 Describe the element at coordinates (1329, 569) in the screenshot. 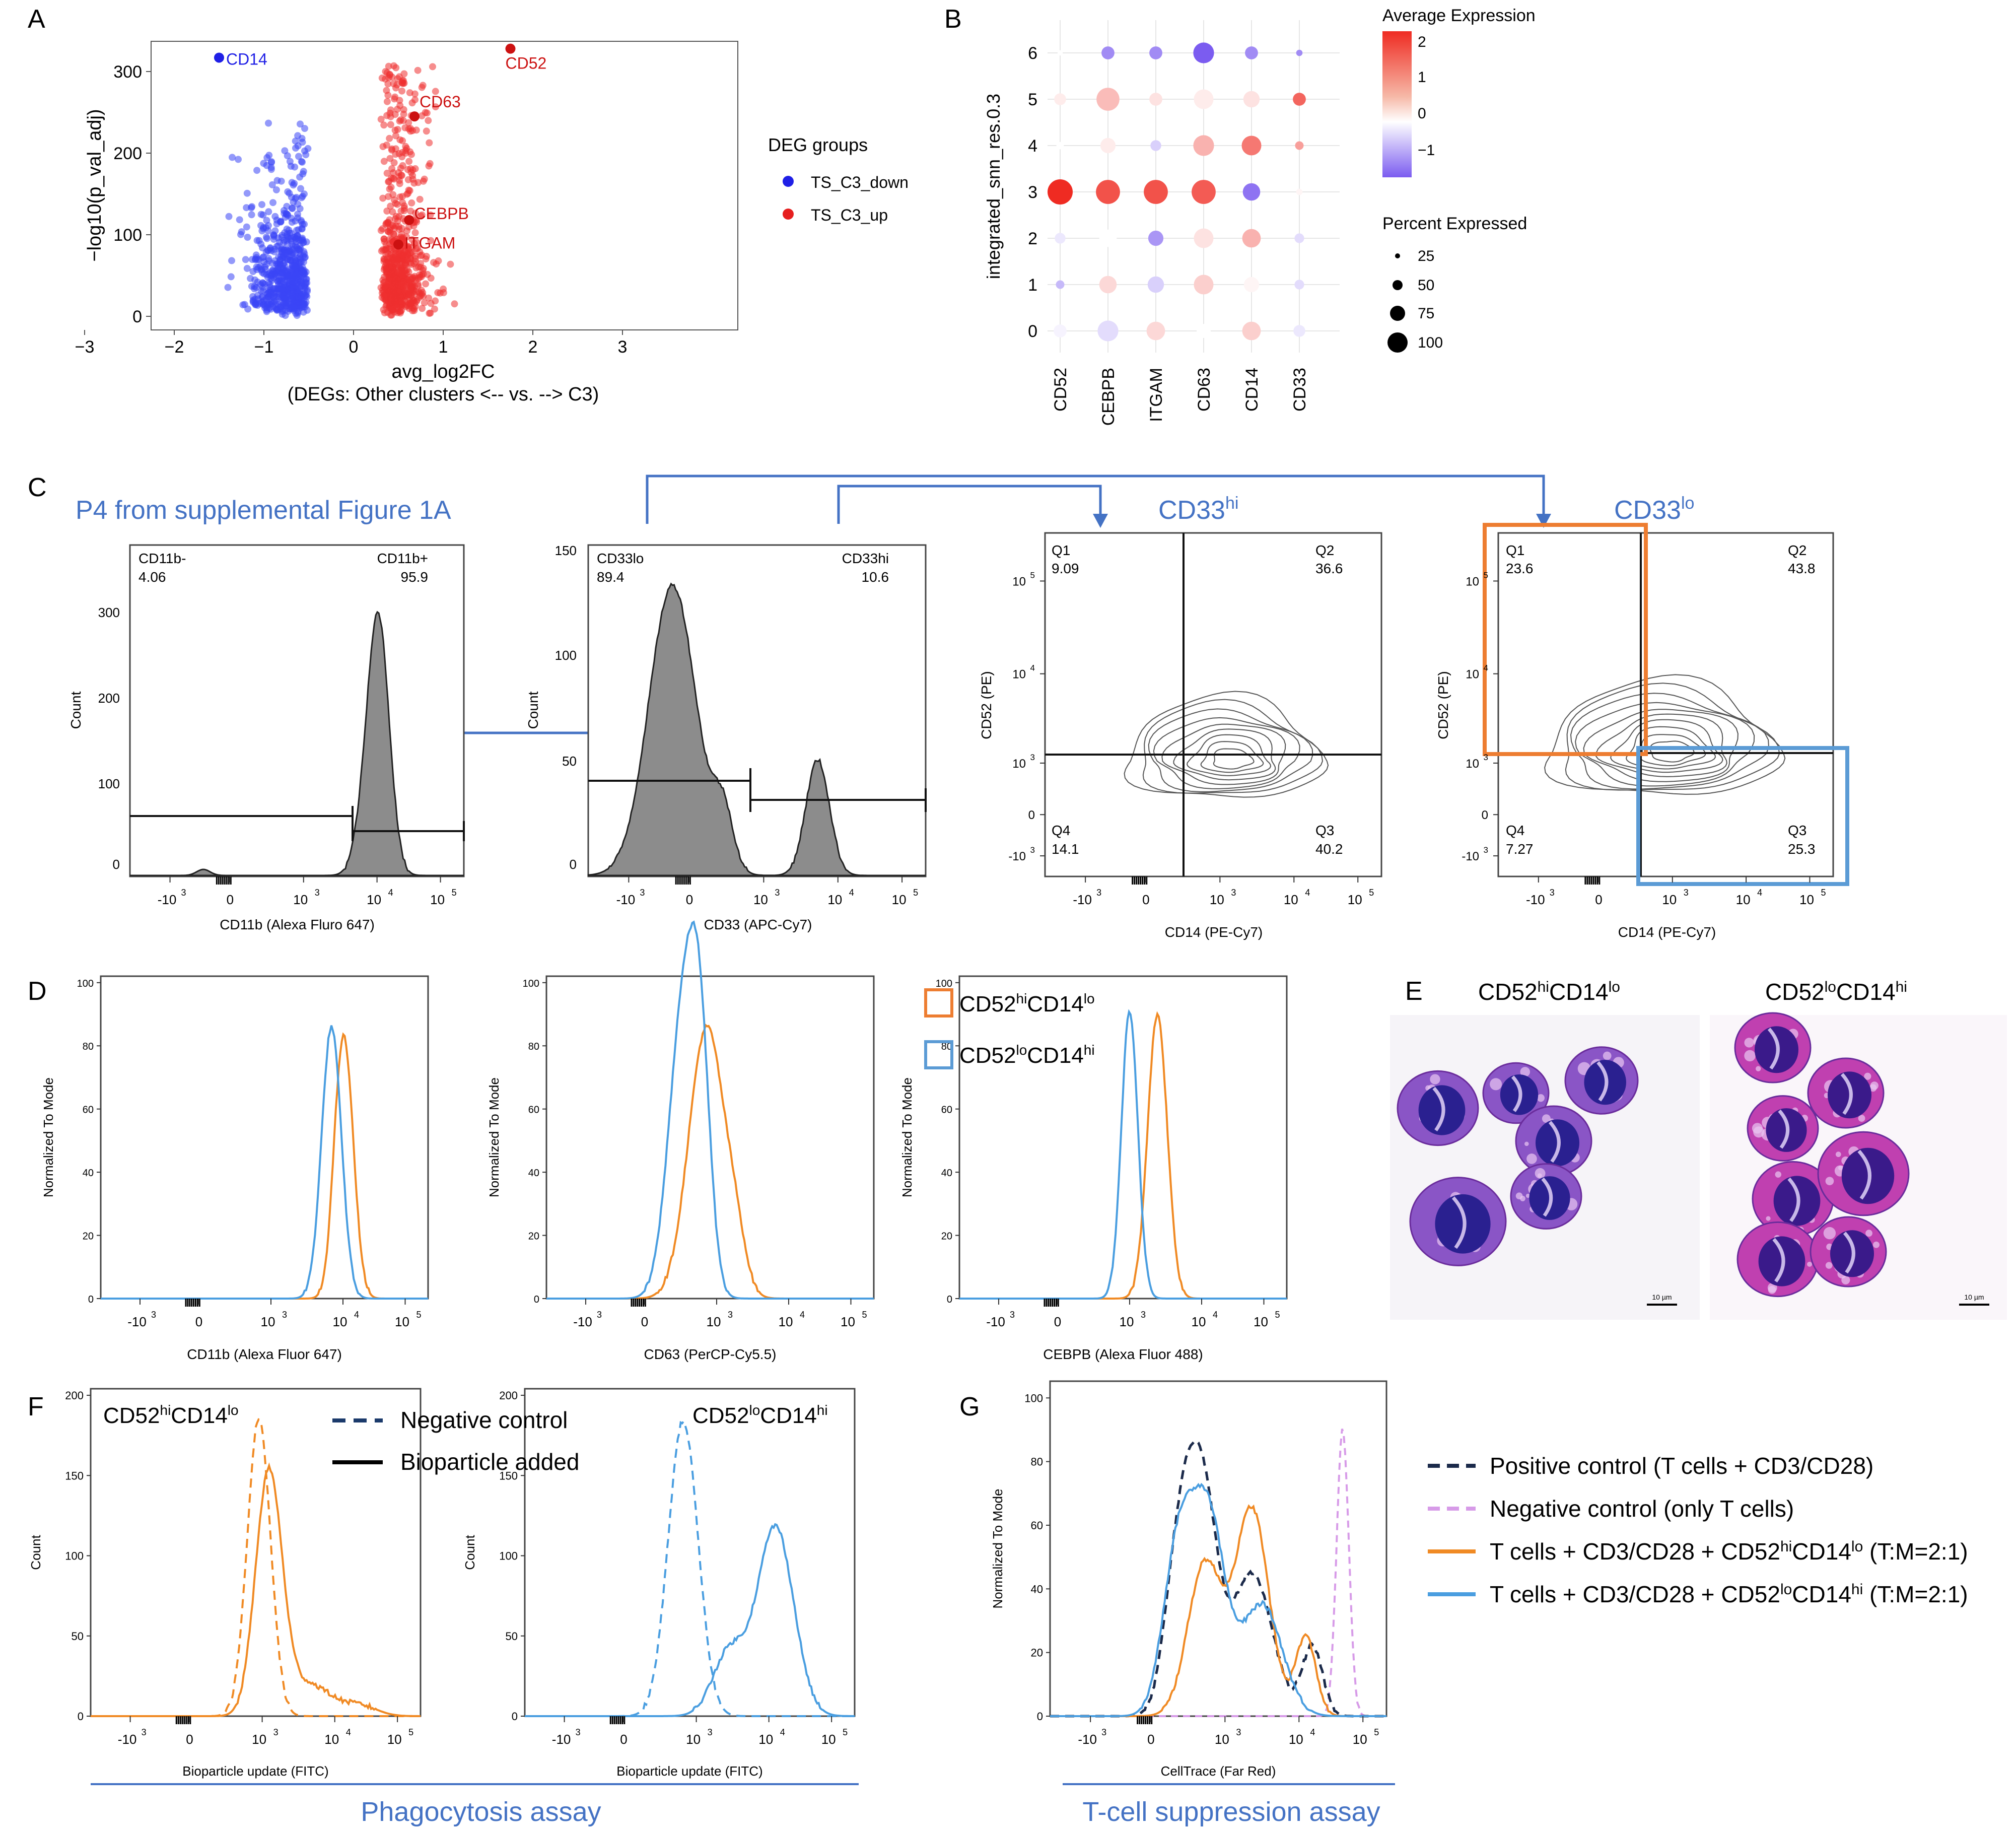

I see `q2-value-hi: 36.6` at that location.